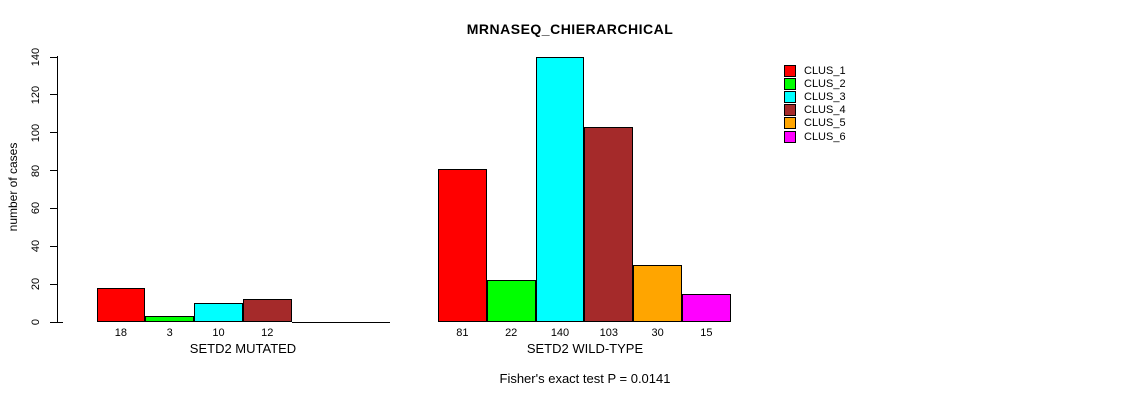  Describe the element at coordinates (585, 378) in the screenshot. I see `fisher-test-annotation: Fisher's exact test P = 0.0141` at that location.